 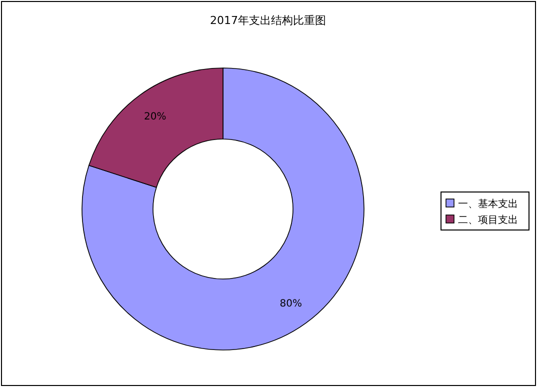 I want to click on data-label: 80%, so click(x=291, y=304).